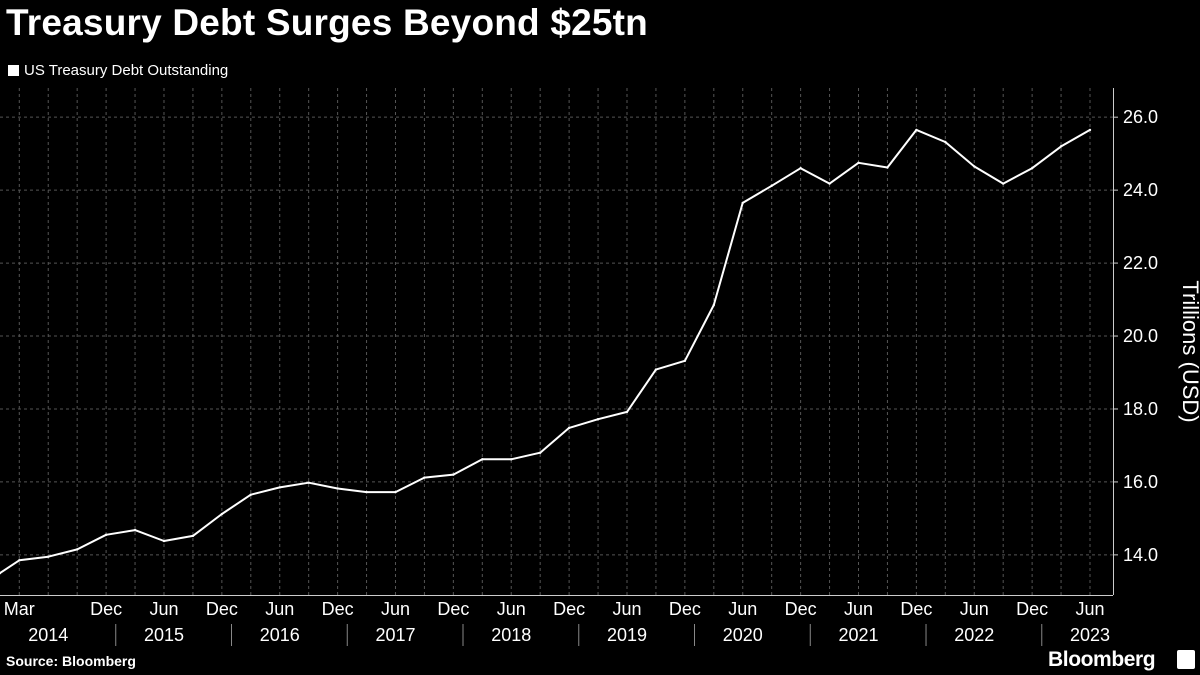  Describe the element at coordinates (858, 635) in the screenshot. I see `x-year-tick-label: 2021` at that location.